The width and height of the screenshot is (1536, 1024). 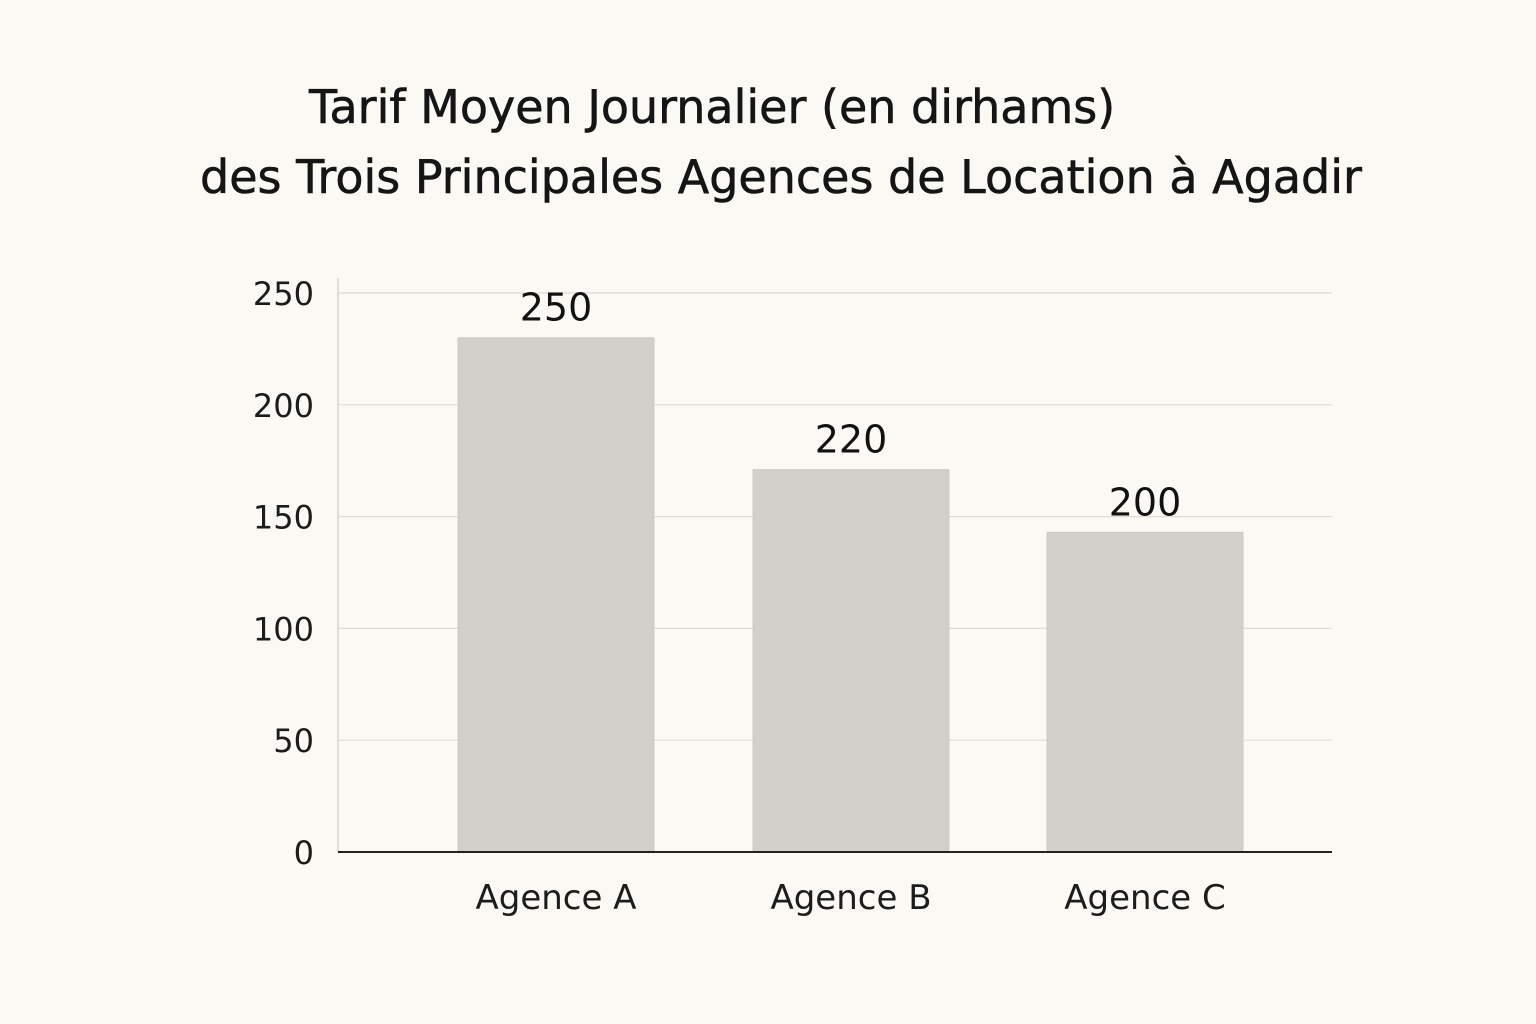 I want to click on y-tick-label-250: 250, so click(x=283, y=294).